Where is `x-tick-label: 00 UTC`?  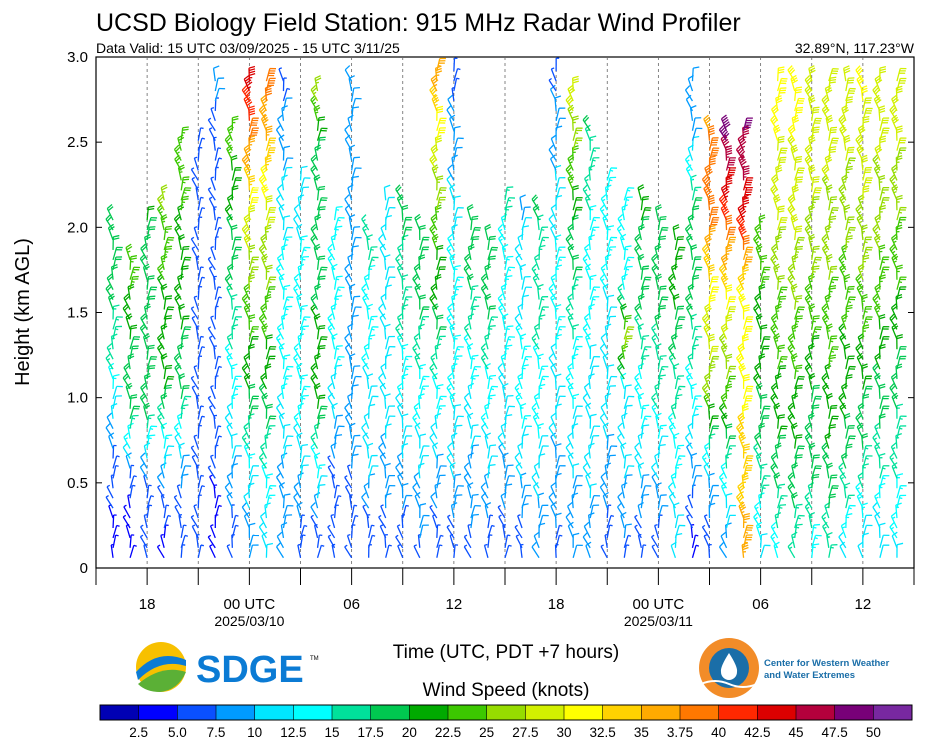 x-tick-label: 00 UTC is located at coordinates (659, 604).